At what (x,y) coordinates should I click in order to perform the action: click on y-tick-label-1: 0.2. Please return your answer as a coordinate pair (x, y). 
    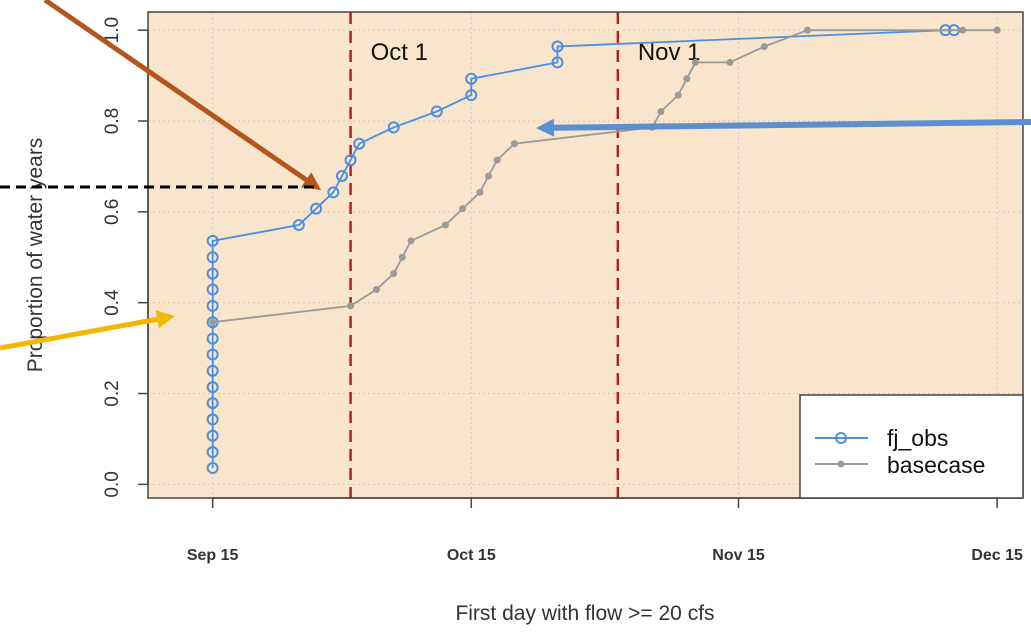
    Looking at the image, I should click on (112, 393).